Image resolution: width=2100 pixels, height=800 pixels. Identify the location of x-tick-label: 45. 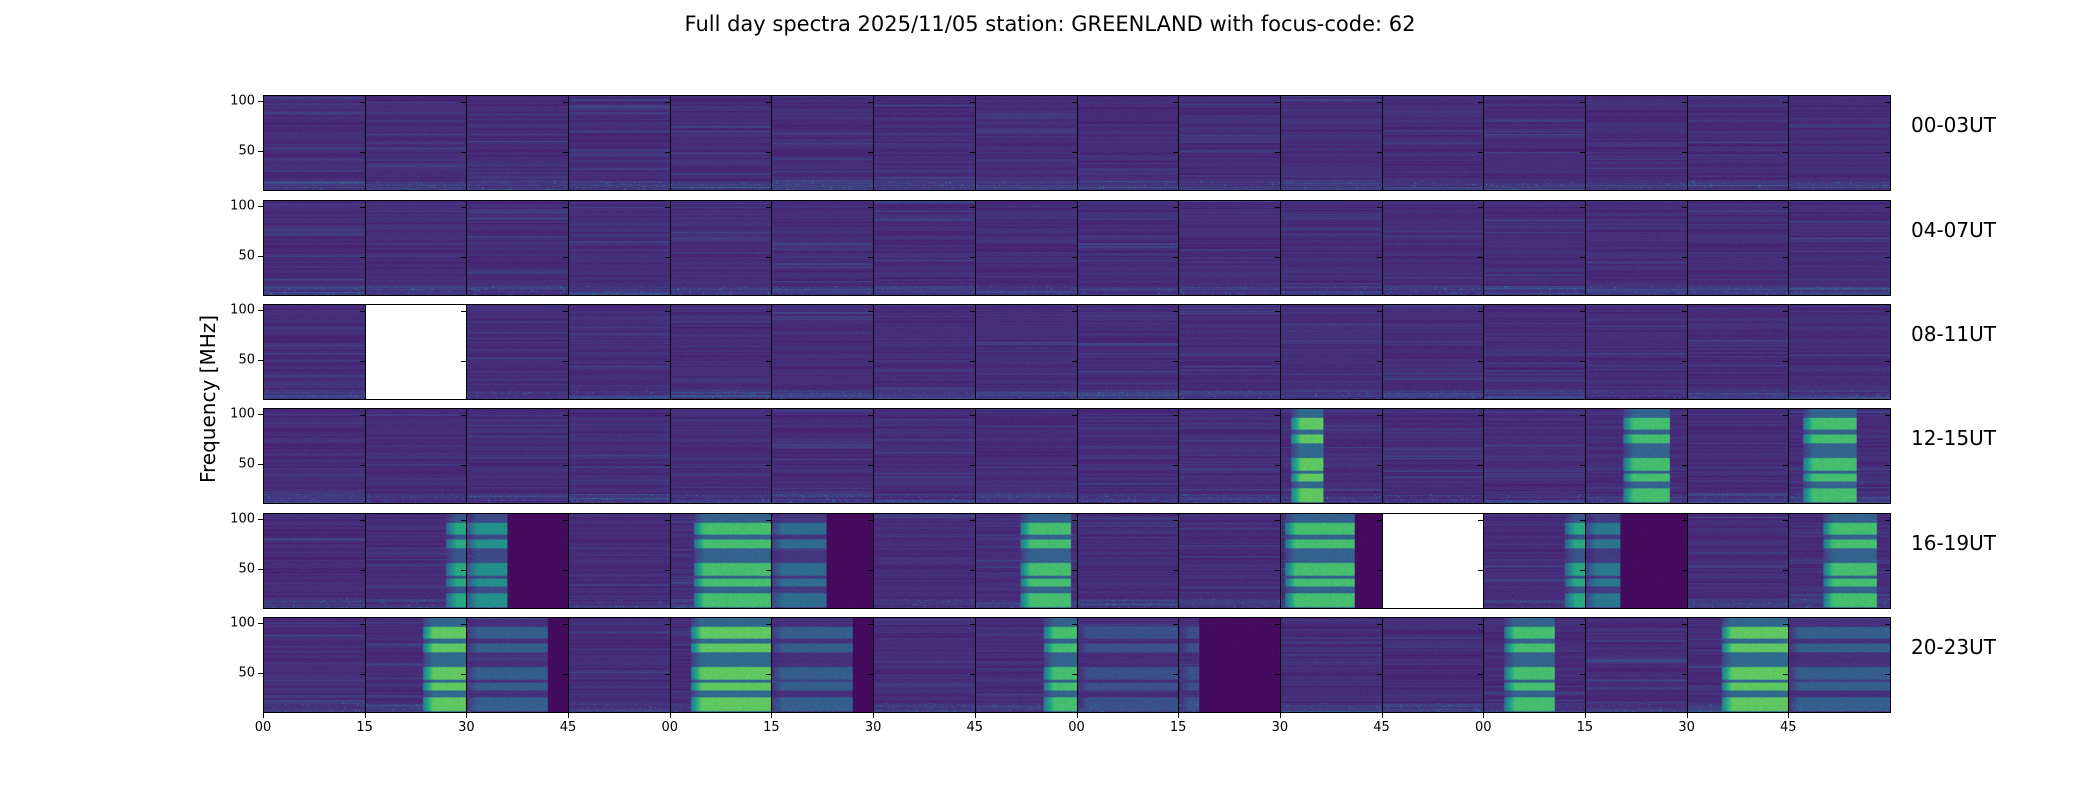
(975, 727).